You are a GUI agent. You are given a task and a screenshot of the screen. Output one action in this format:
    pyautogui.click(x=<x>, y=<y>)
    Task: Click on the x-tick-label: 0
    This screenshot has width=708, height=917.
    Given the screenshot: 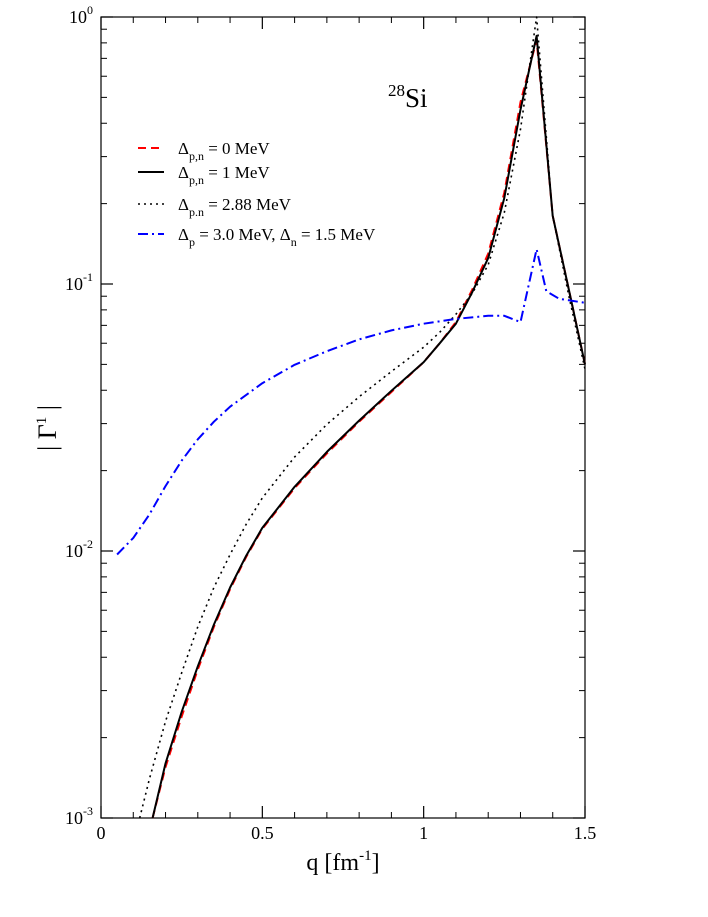 What is the action you would take?
    pyautogui.click(x=101, y=833)
    